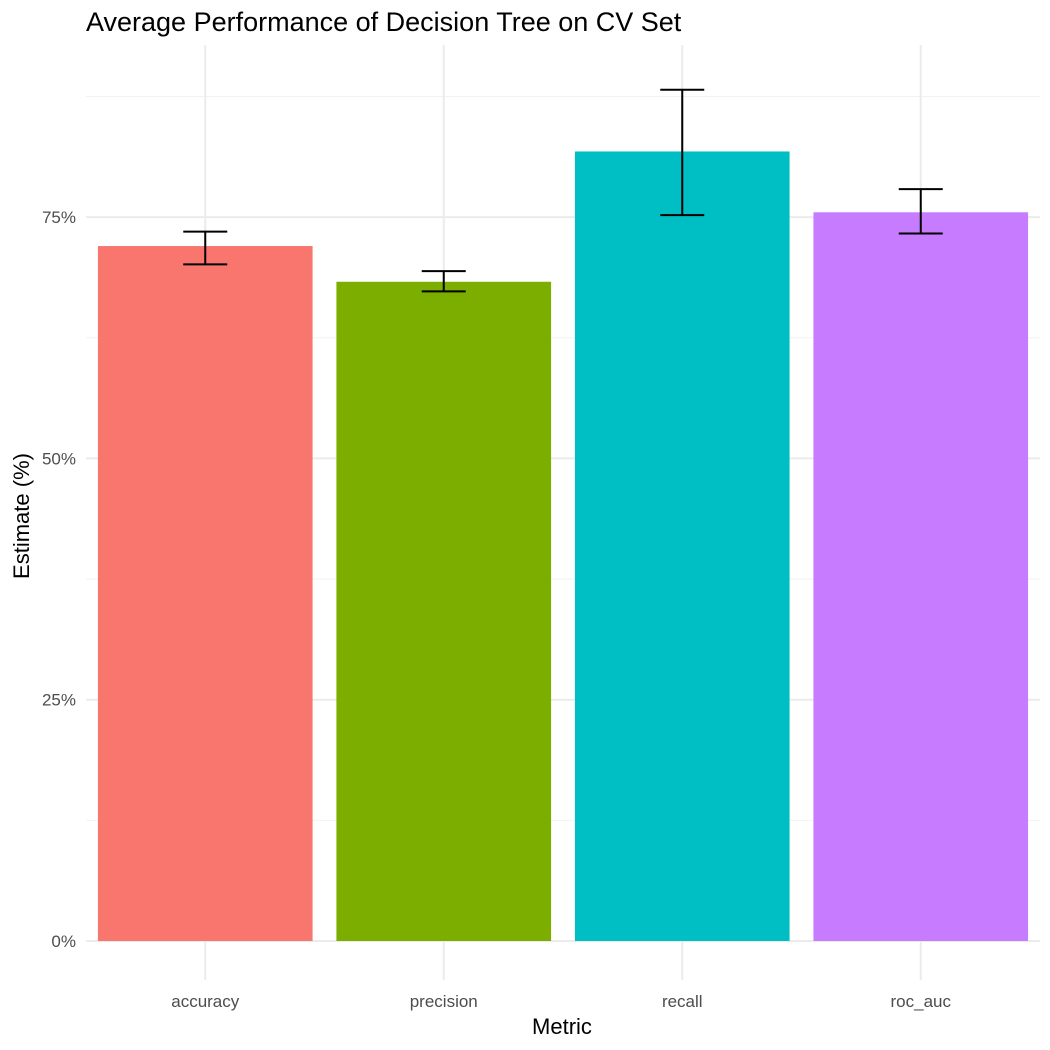 This screenshot has width=1050, height=1050. I want to click on x-tick-label-roc_auc: roc_auc, so click(921, 1001).